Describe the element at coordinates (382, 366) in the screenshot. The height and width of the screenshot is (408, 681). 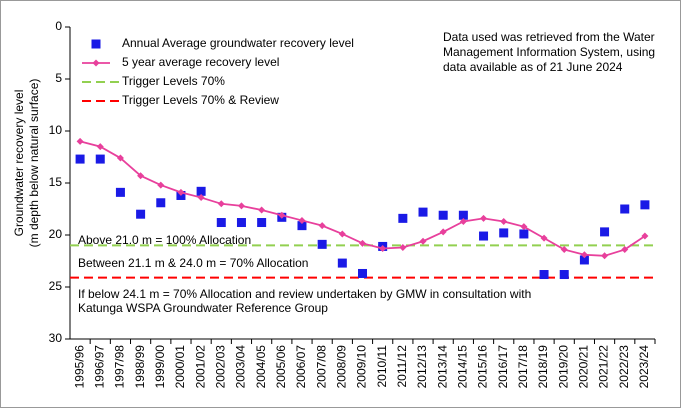
I see `x-tick-label: 2010/11` at that location.